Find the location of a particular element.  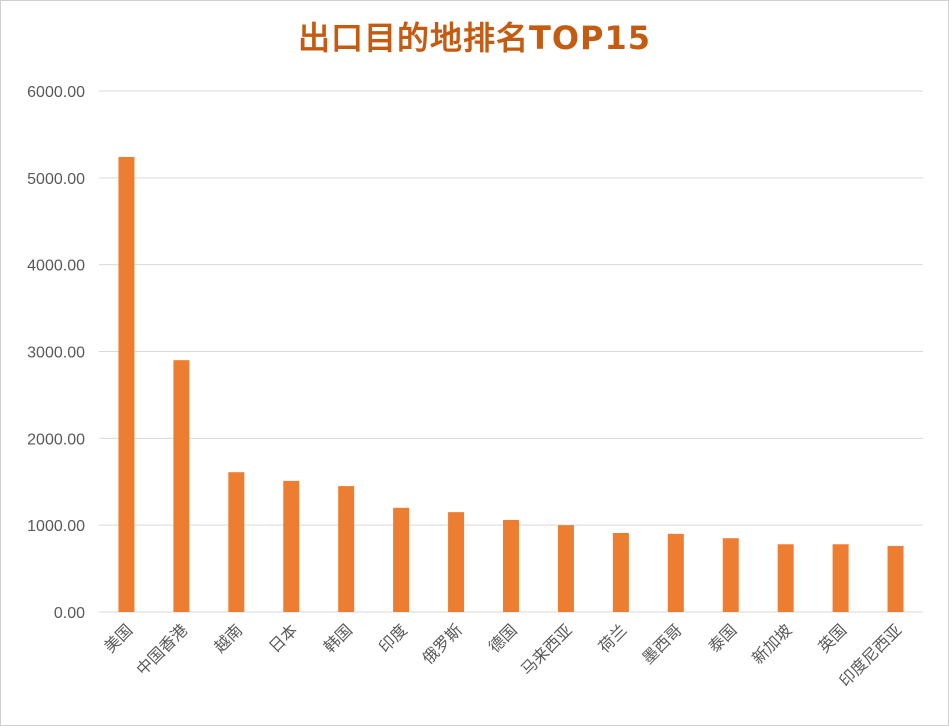

y-tick-label: 0.00 is located at coordinates (69, 613).